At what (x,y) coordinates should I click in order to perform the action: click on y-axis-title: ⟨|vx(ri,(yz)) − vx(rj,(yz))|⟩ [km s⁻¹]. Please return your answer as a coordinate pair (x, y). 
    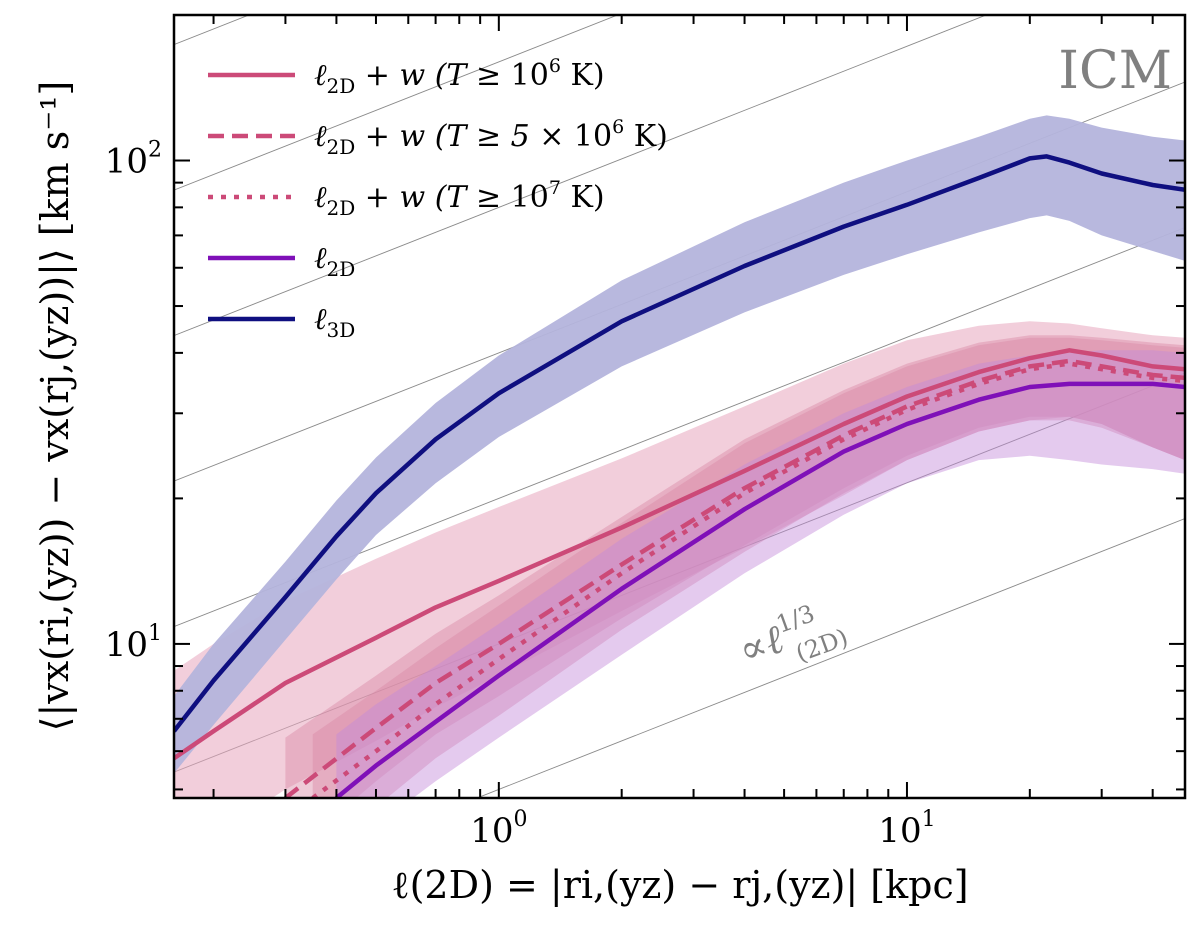
    Looking at the image, I should click on (55, 406).